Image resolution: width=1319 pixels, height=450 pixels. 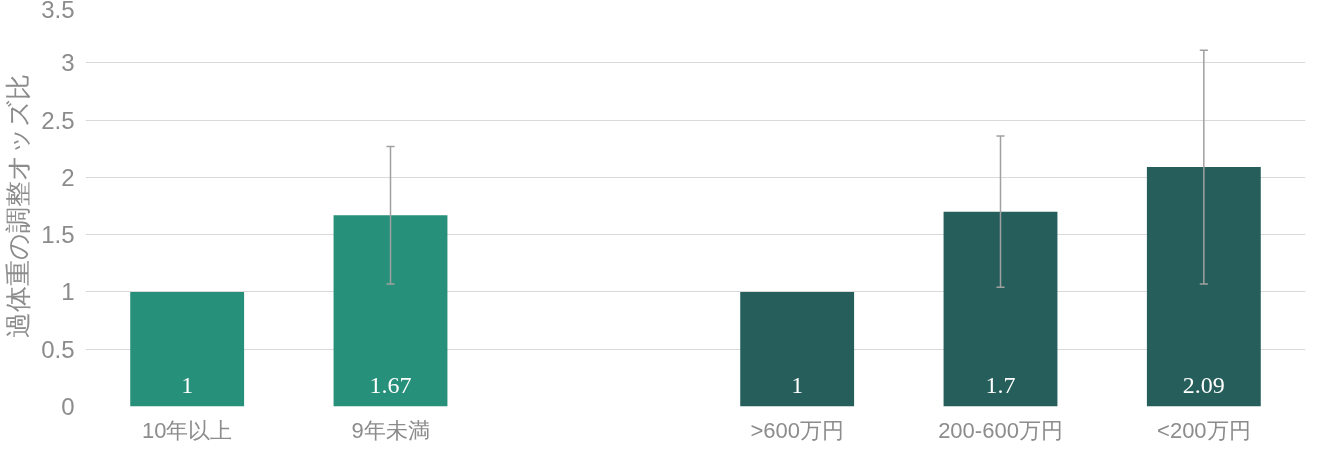 What do you see at coordinates (68, 177) in the screenshot?
I see `y-tick-label: 2` at bounding box center [68, 177].